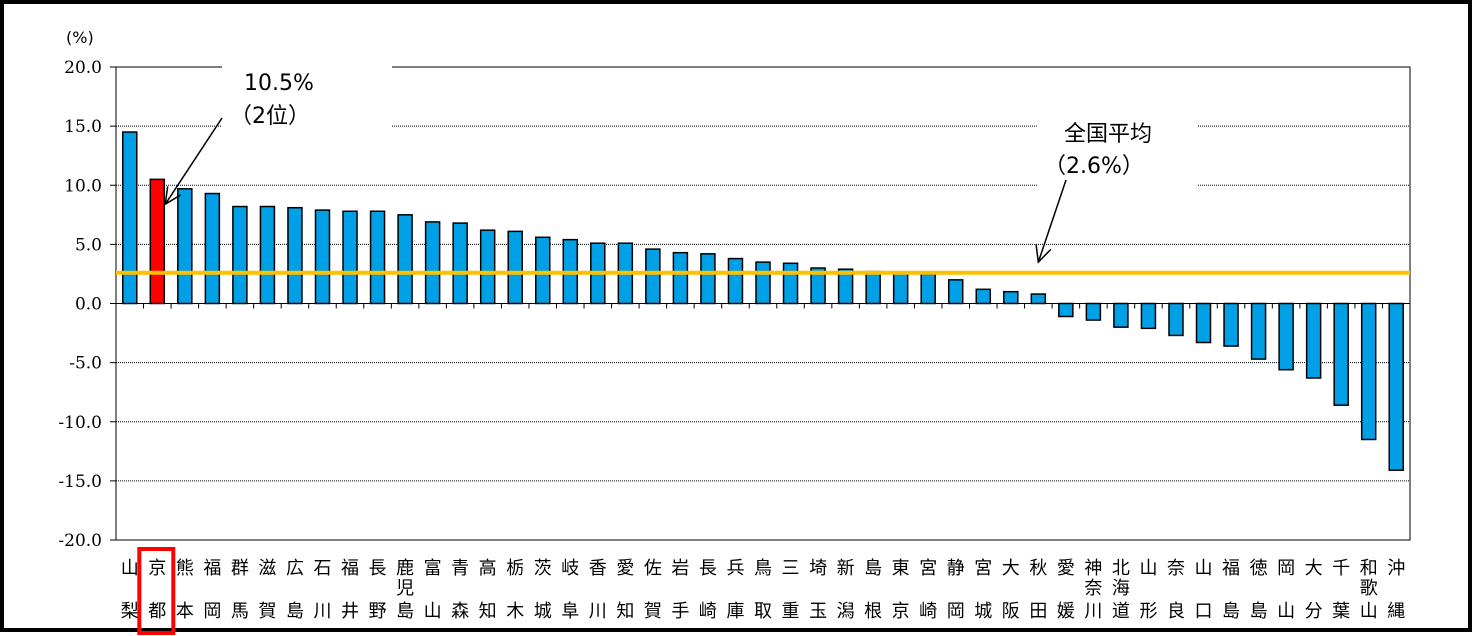 This screenshot has width=1472, height=636. Describe the element at coordinates (1204, 611) in the screenshot. I see `category-label-char: 口` at that location.